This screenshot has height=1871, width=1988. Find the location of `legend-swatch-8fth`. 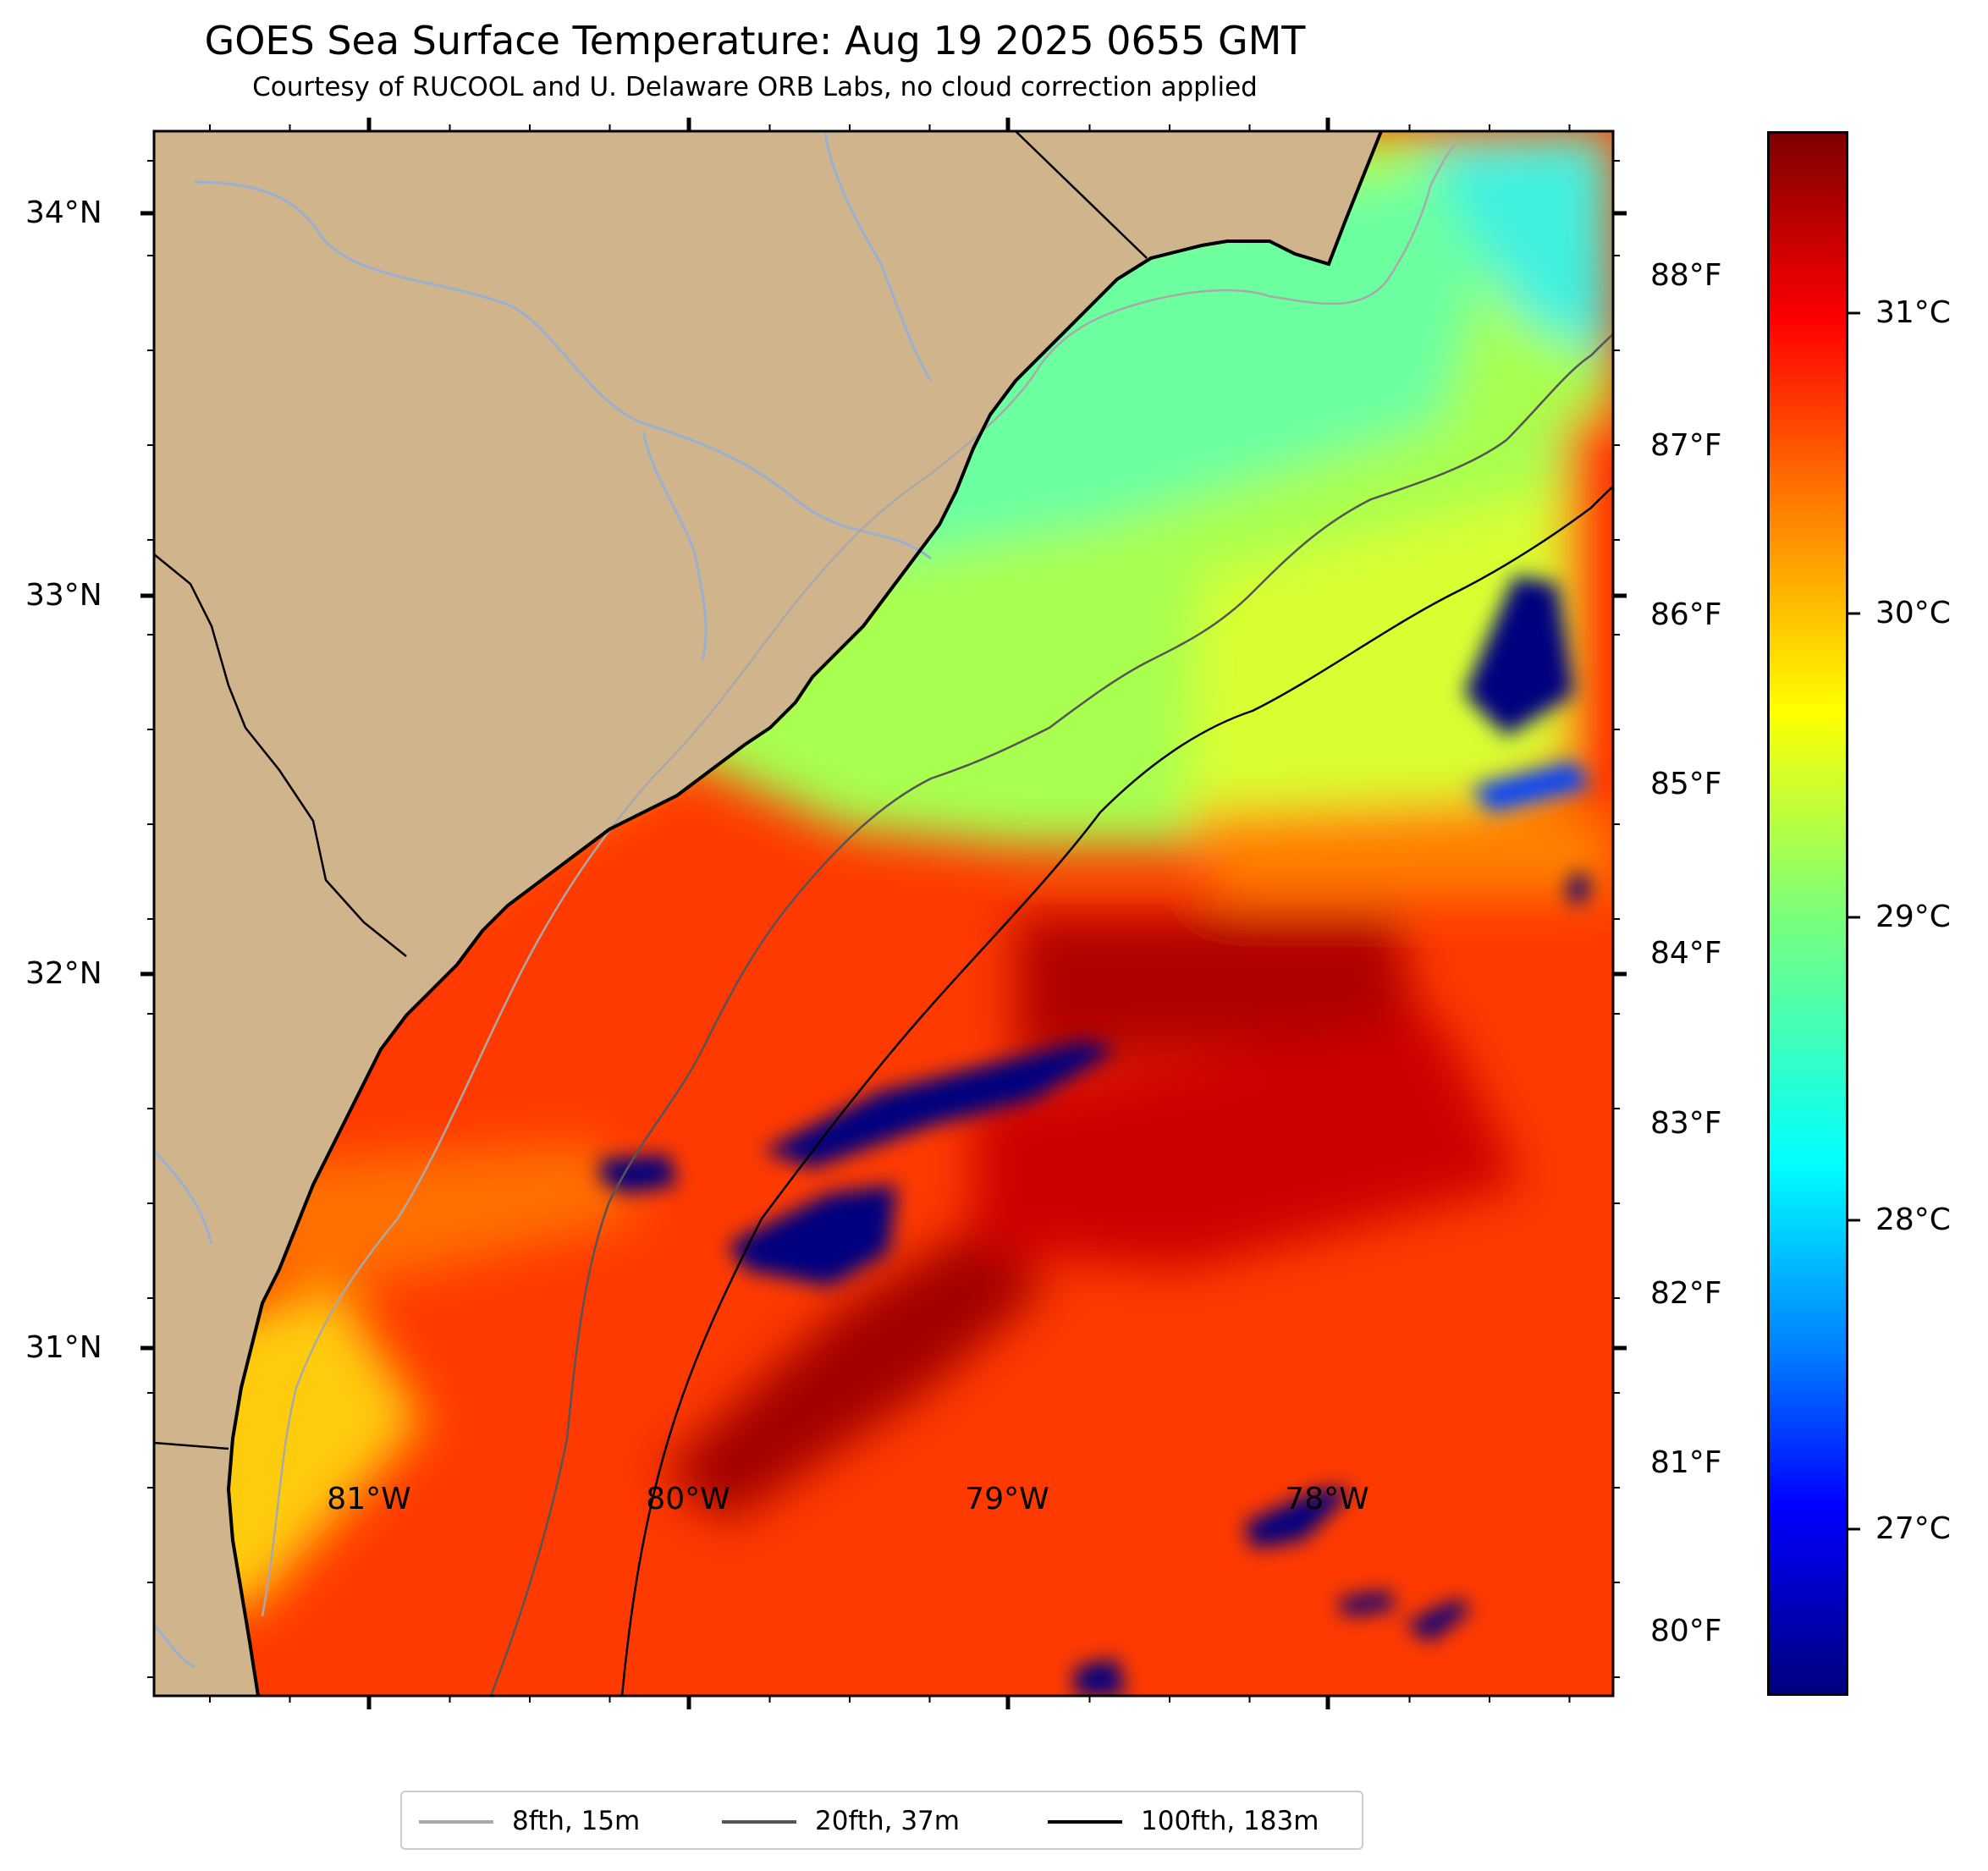

legend-swatch-8fth is located at coordinates (456, 1822).